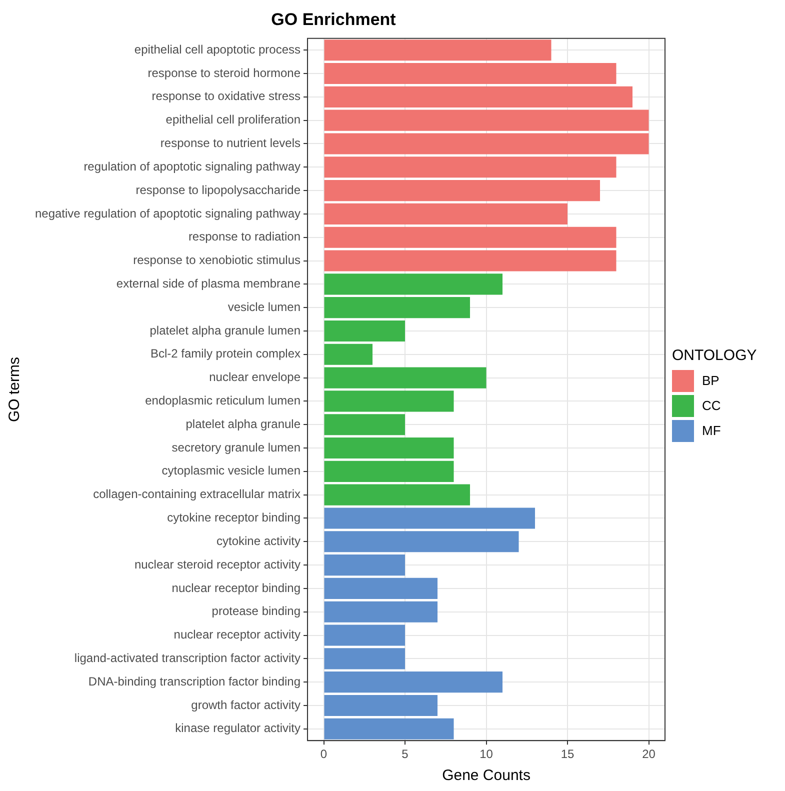 Image resolution: width=785 pixels, height=791 pixels. What do you see at coordinates (194, 681) in the screenshot?
I see `y-tick-label: DNA-binding transcription factor binding` at bounding box center [194, 681].